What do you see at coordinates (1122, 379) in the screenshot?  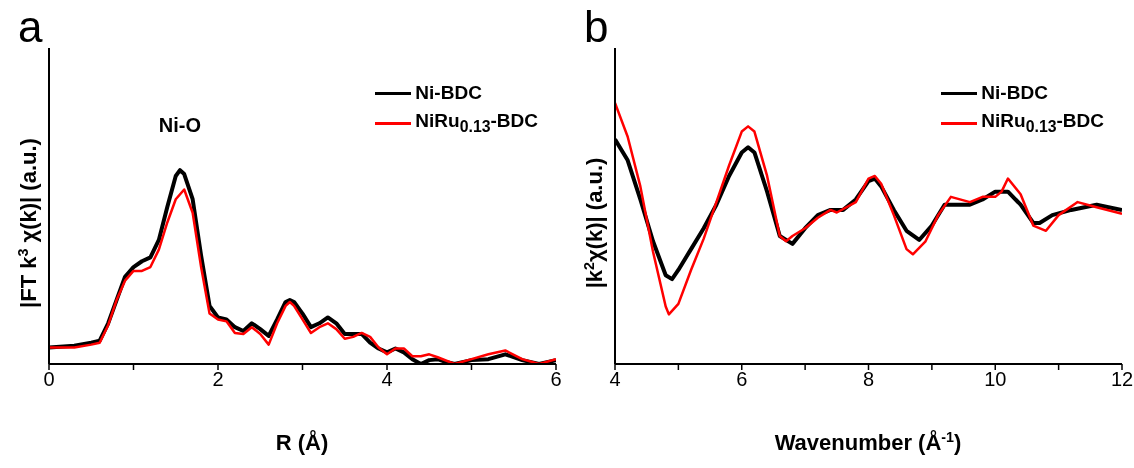 I see `x-tick-label: 12` at bounding box center [1122, 379].